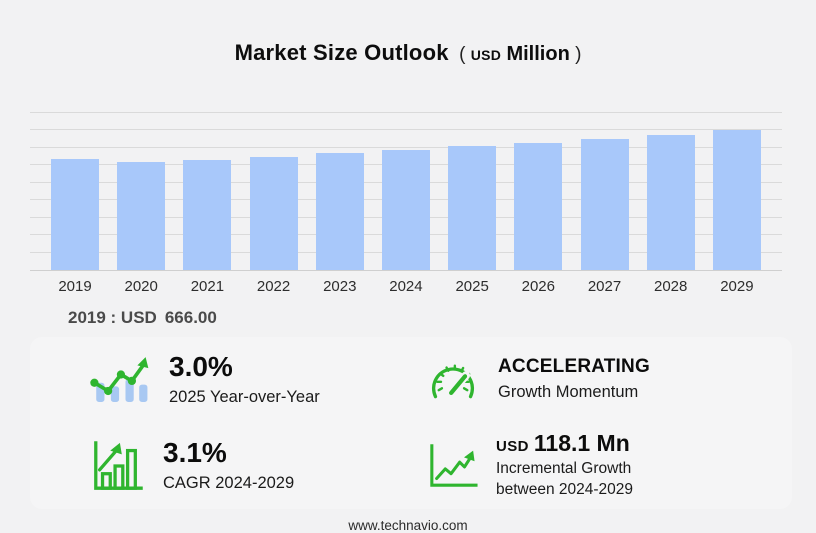  I want to click on x-axis-label-2027: 2027, so click(604, 286).